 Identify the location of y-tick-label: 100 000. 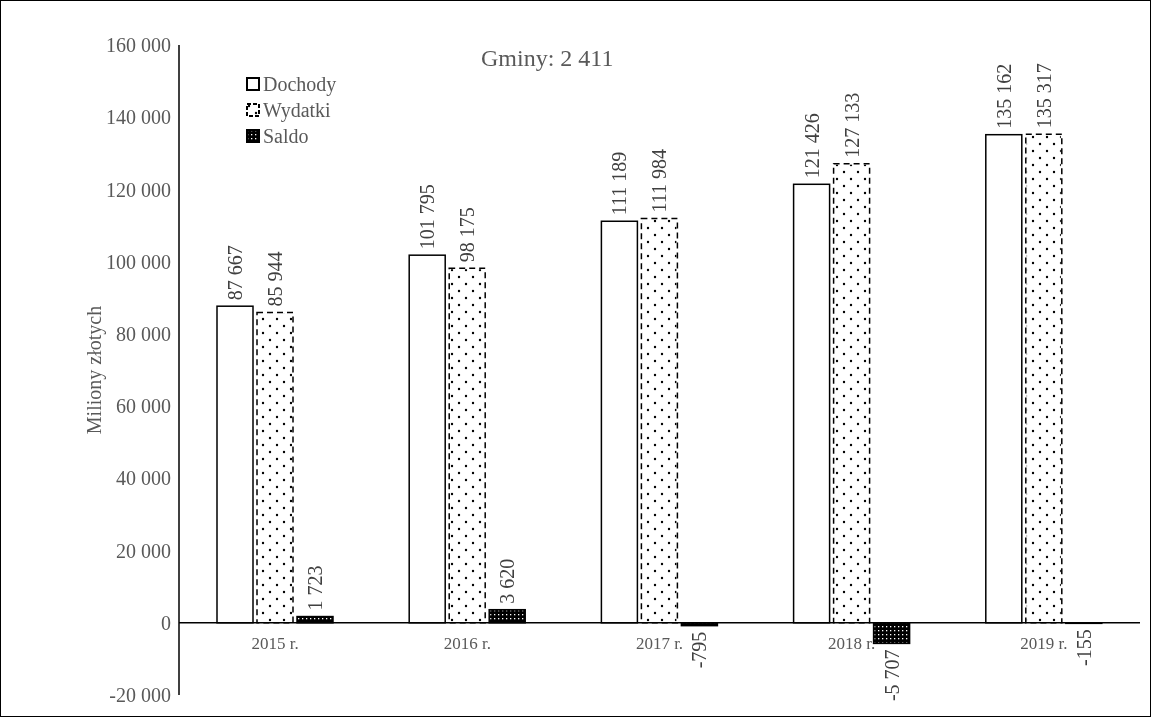
(138, 261).